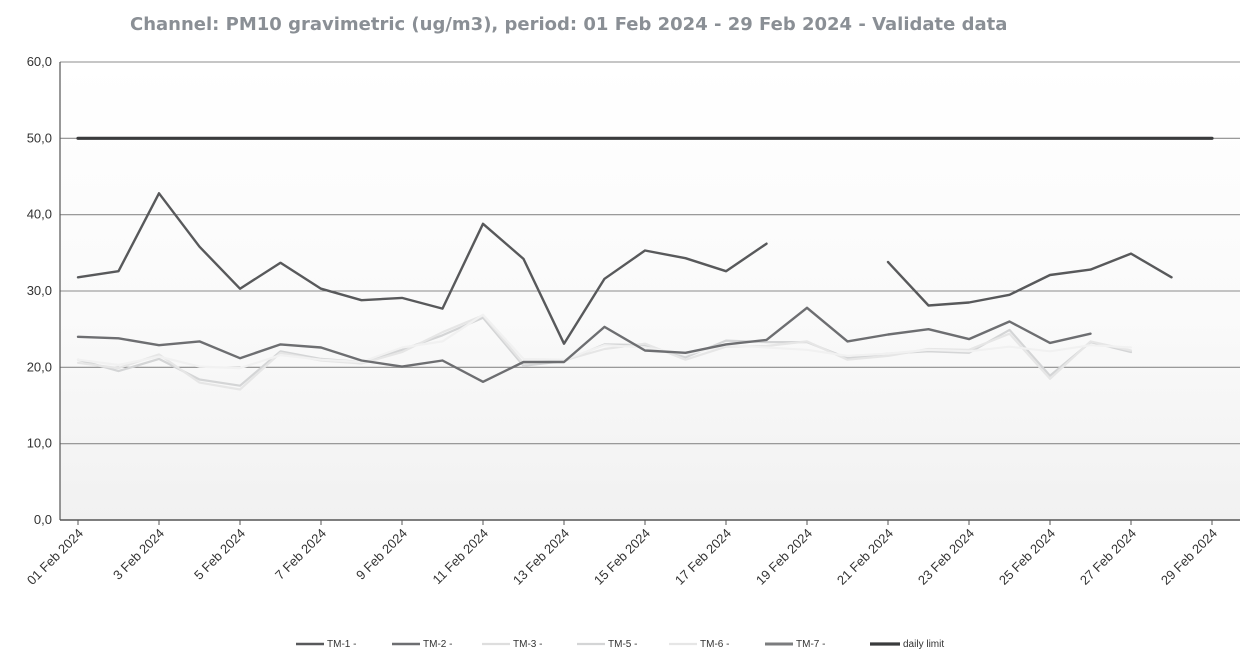  Describe the element at coordinates (39, 443) in the screenshot. I see `y-tick-label: 10,0` at that location.